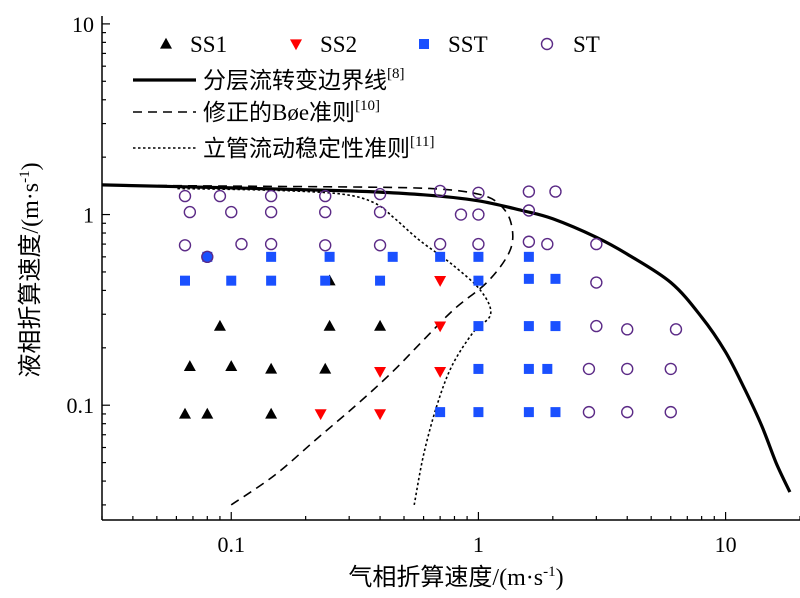 The height and width of the screenshot is (598, 800). I want to click on y-axis-label: 液相折算速度/(m·s-1), so click(30, 269).